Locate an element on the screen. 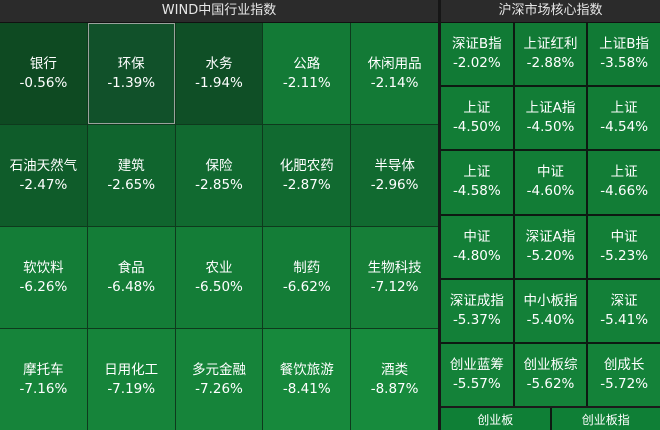 Image resolution: width=660 pixels, height=430 pixels. core-index-tile: 中证 -5.23% is located at coordinates (624, 246).